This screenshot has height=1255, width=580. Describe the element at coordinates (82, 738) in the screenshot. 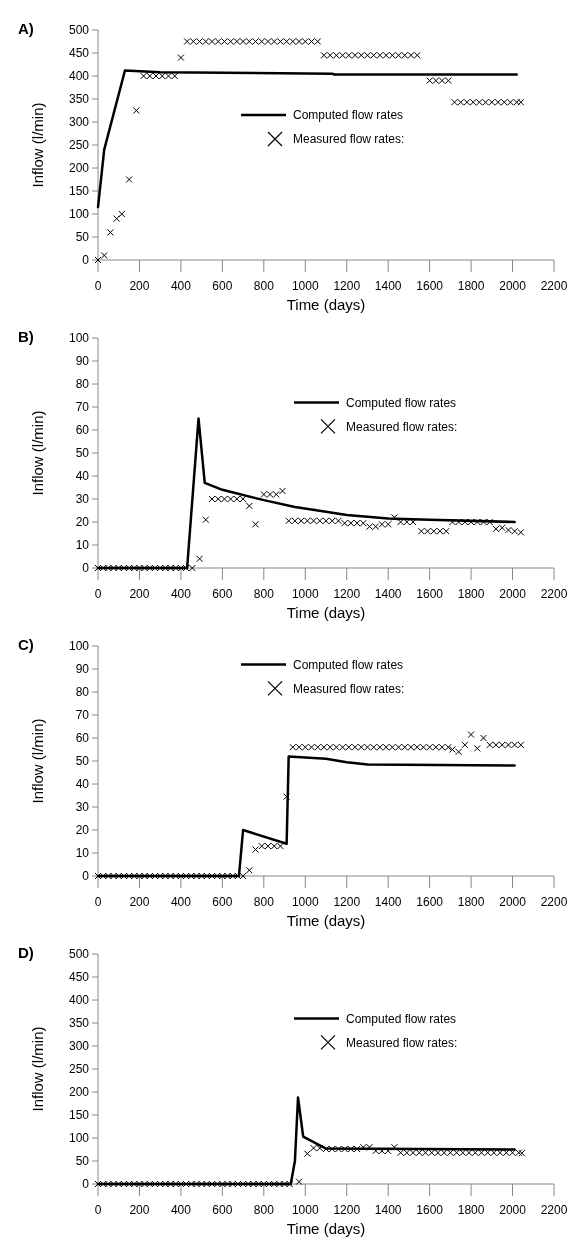

I see `y-tick-label: 60` at that location.